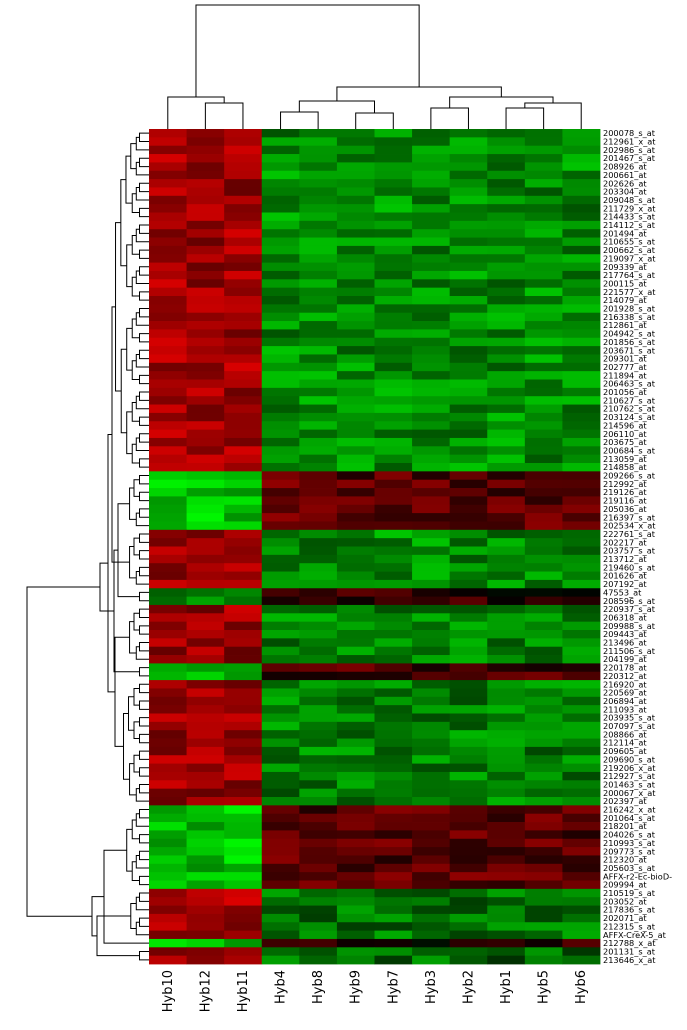 This screenshot has width=687, height=1030. What do you see at coordinates (506, 987) in the screenshot?
I see `column-label: Hyb1` at bounding box center [506, 987].